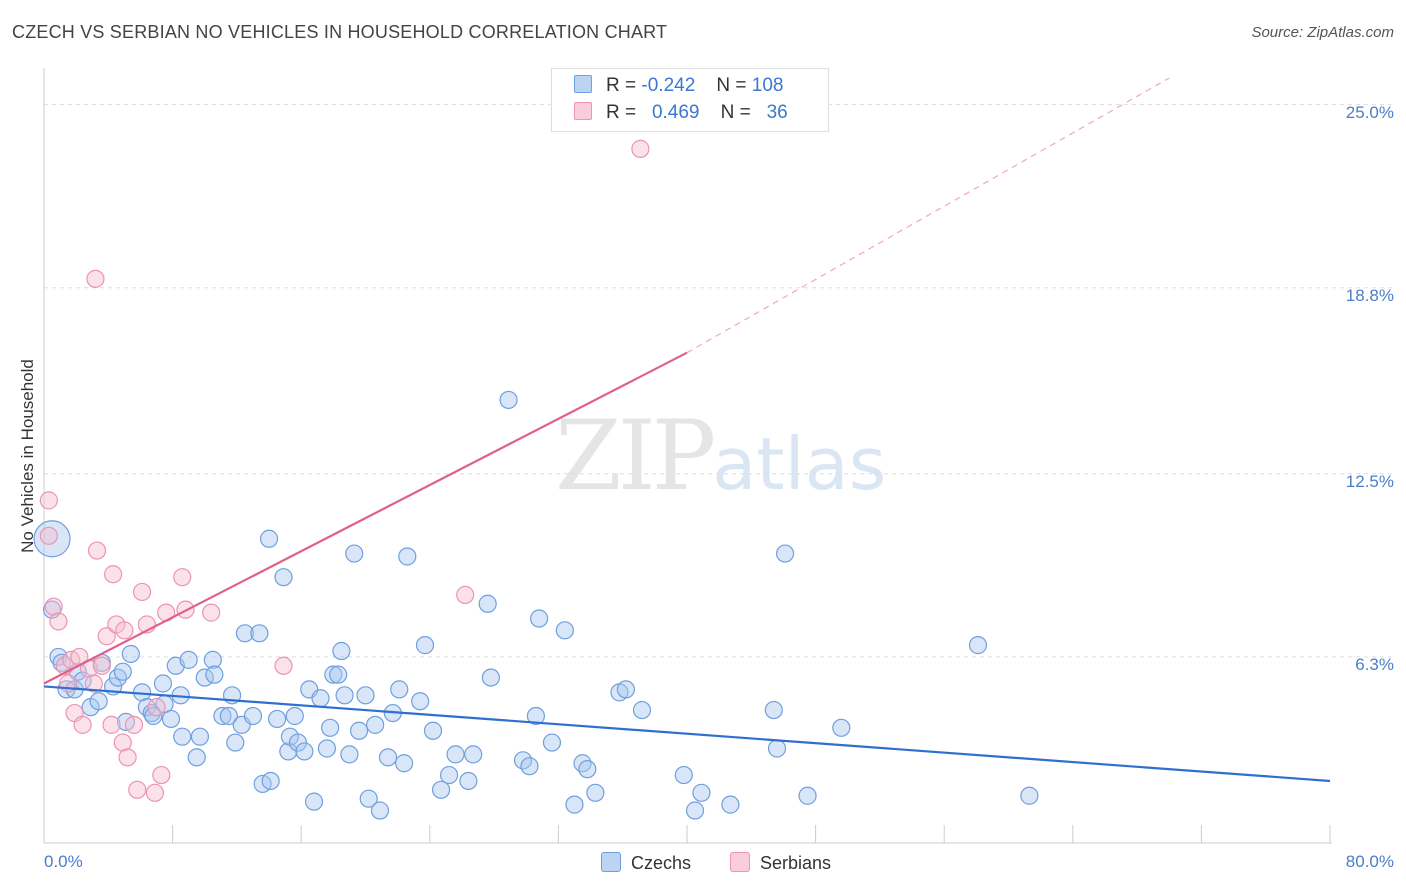  What do you see at coordinates (928, 215) in the screenshot?
I see `serbian-trend-extension` at bounding box center [928, 215].